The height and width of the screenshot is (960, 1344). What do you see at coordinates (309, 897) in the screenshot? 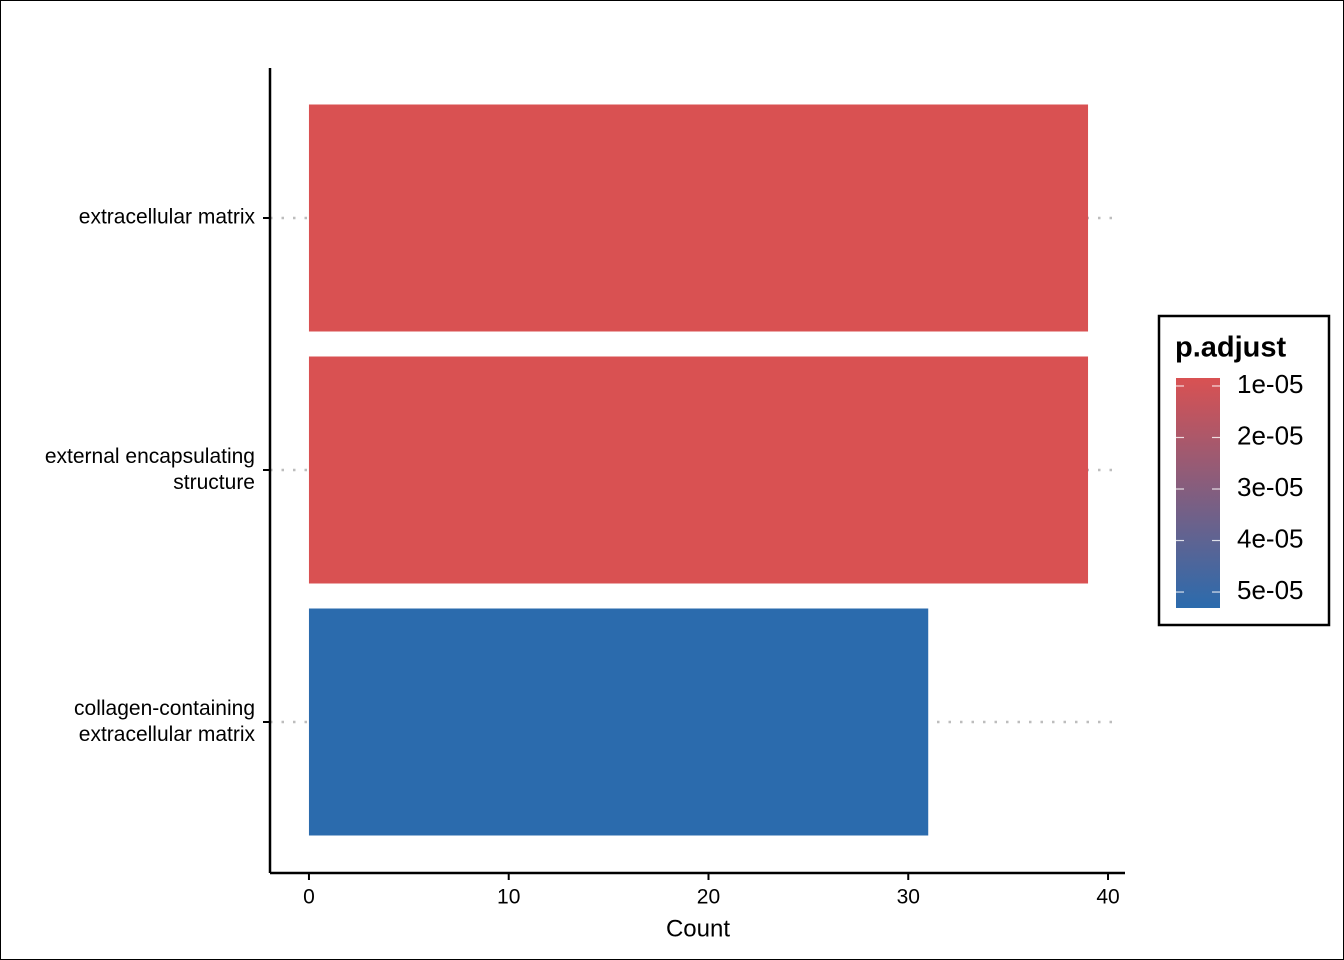
I see `x-tick-label: 0` at bounding box center [309, 897].